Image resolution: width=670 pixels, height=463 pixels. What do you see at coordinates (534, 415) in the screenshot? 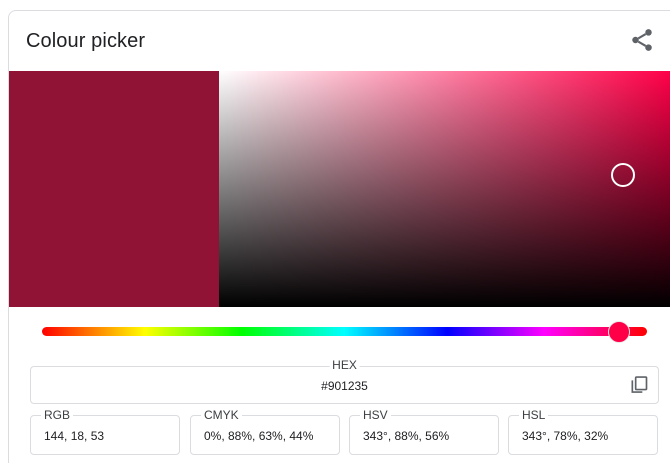
I see `hsl-label: HSL` at bounding box center [534, 415].